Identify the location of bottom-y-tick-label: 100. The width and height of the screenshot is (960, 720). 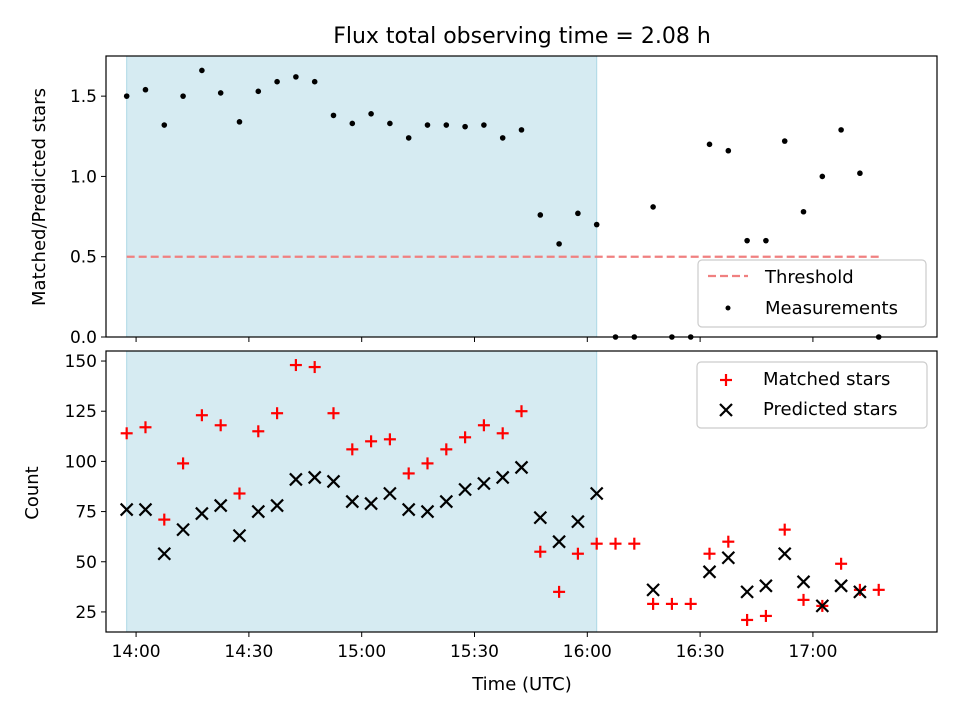
(81, 462).